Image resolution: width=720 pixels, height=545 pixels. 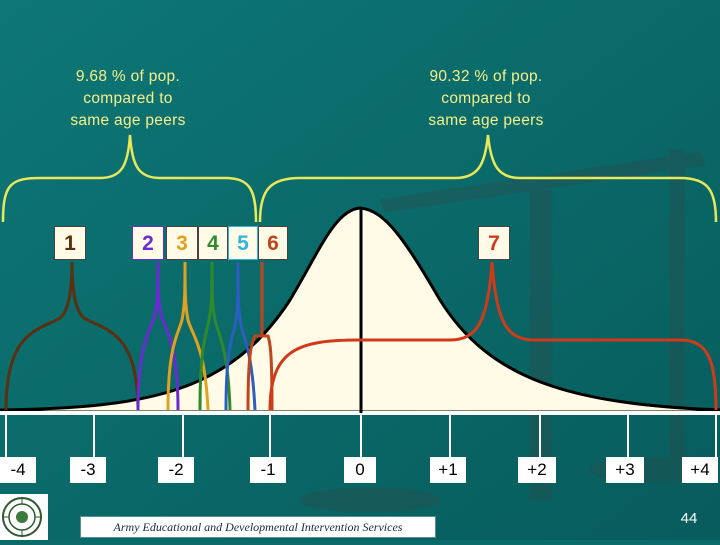 What do you see at coordinates (182, 243) in the screenshot?
I see `box-3: 3` at bounding box center [182, 243].